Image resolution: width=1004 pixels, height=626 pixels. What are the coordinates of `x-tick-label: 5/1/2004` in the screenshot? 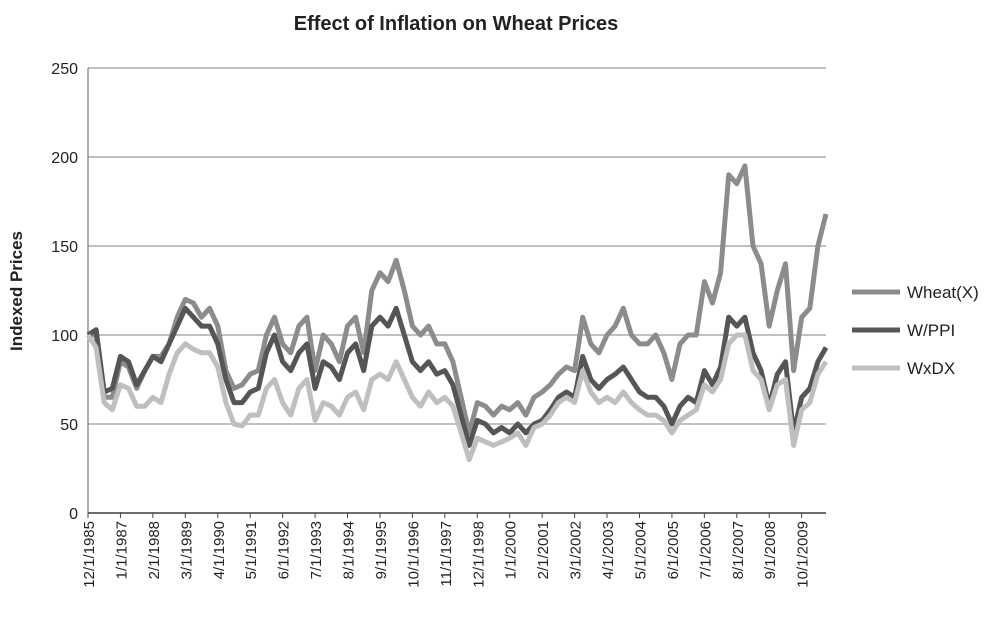 It's located at (640, 550).